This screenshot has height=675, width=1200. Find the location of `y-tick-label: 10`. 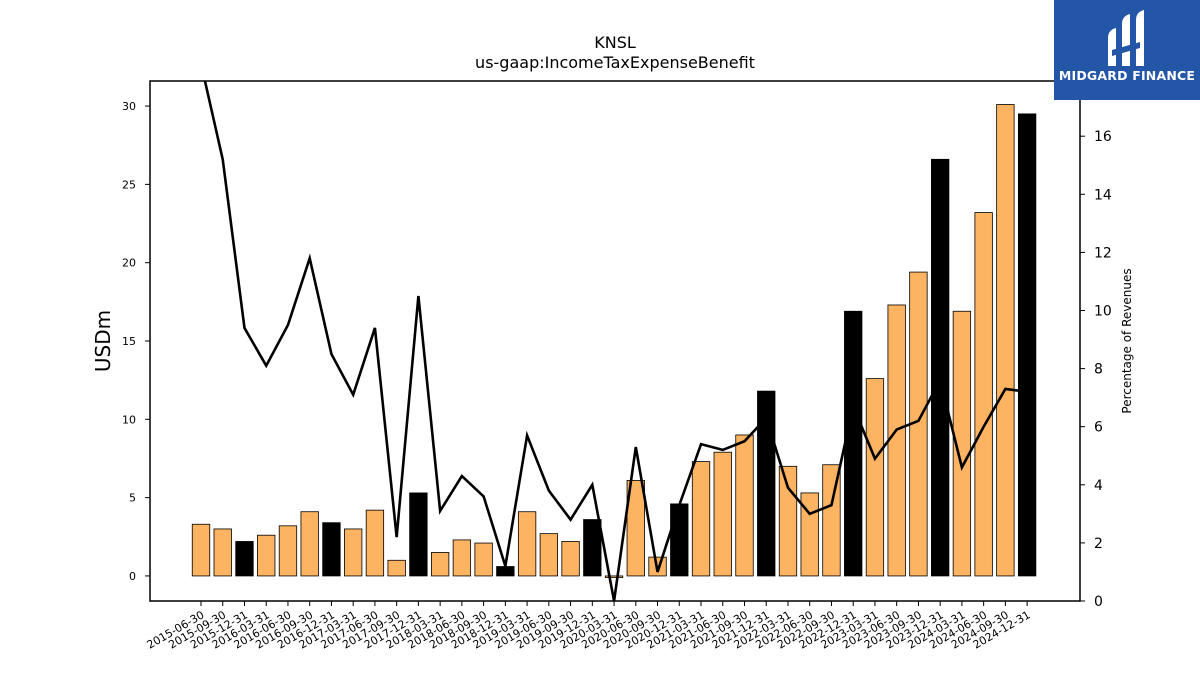

y-tick-label: 10 is located at coordinates (129, 419).